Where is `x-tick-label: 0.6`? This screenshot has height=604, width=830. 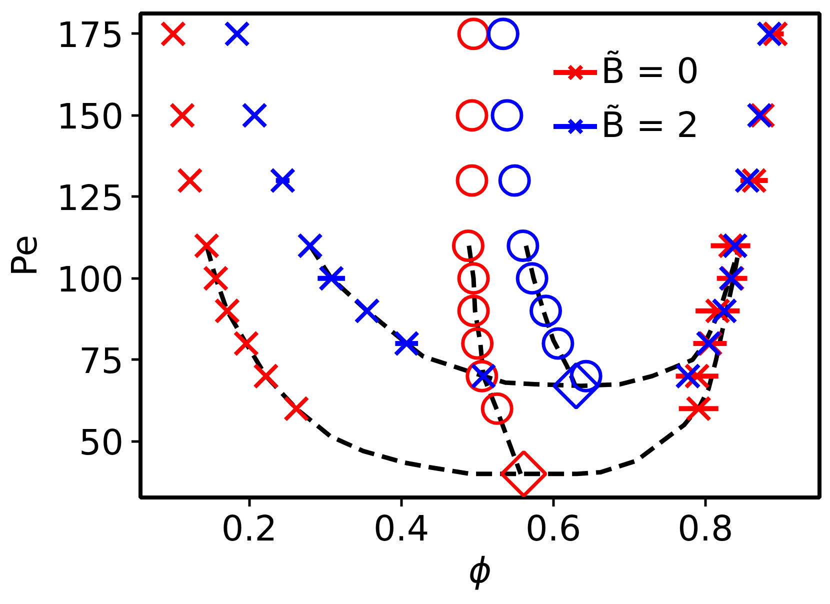
x-tick-label: 0.6 is located at coordinates (554, 530).